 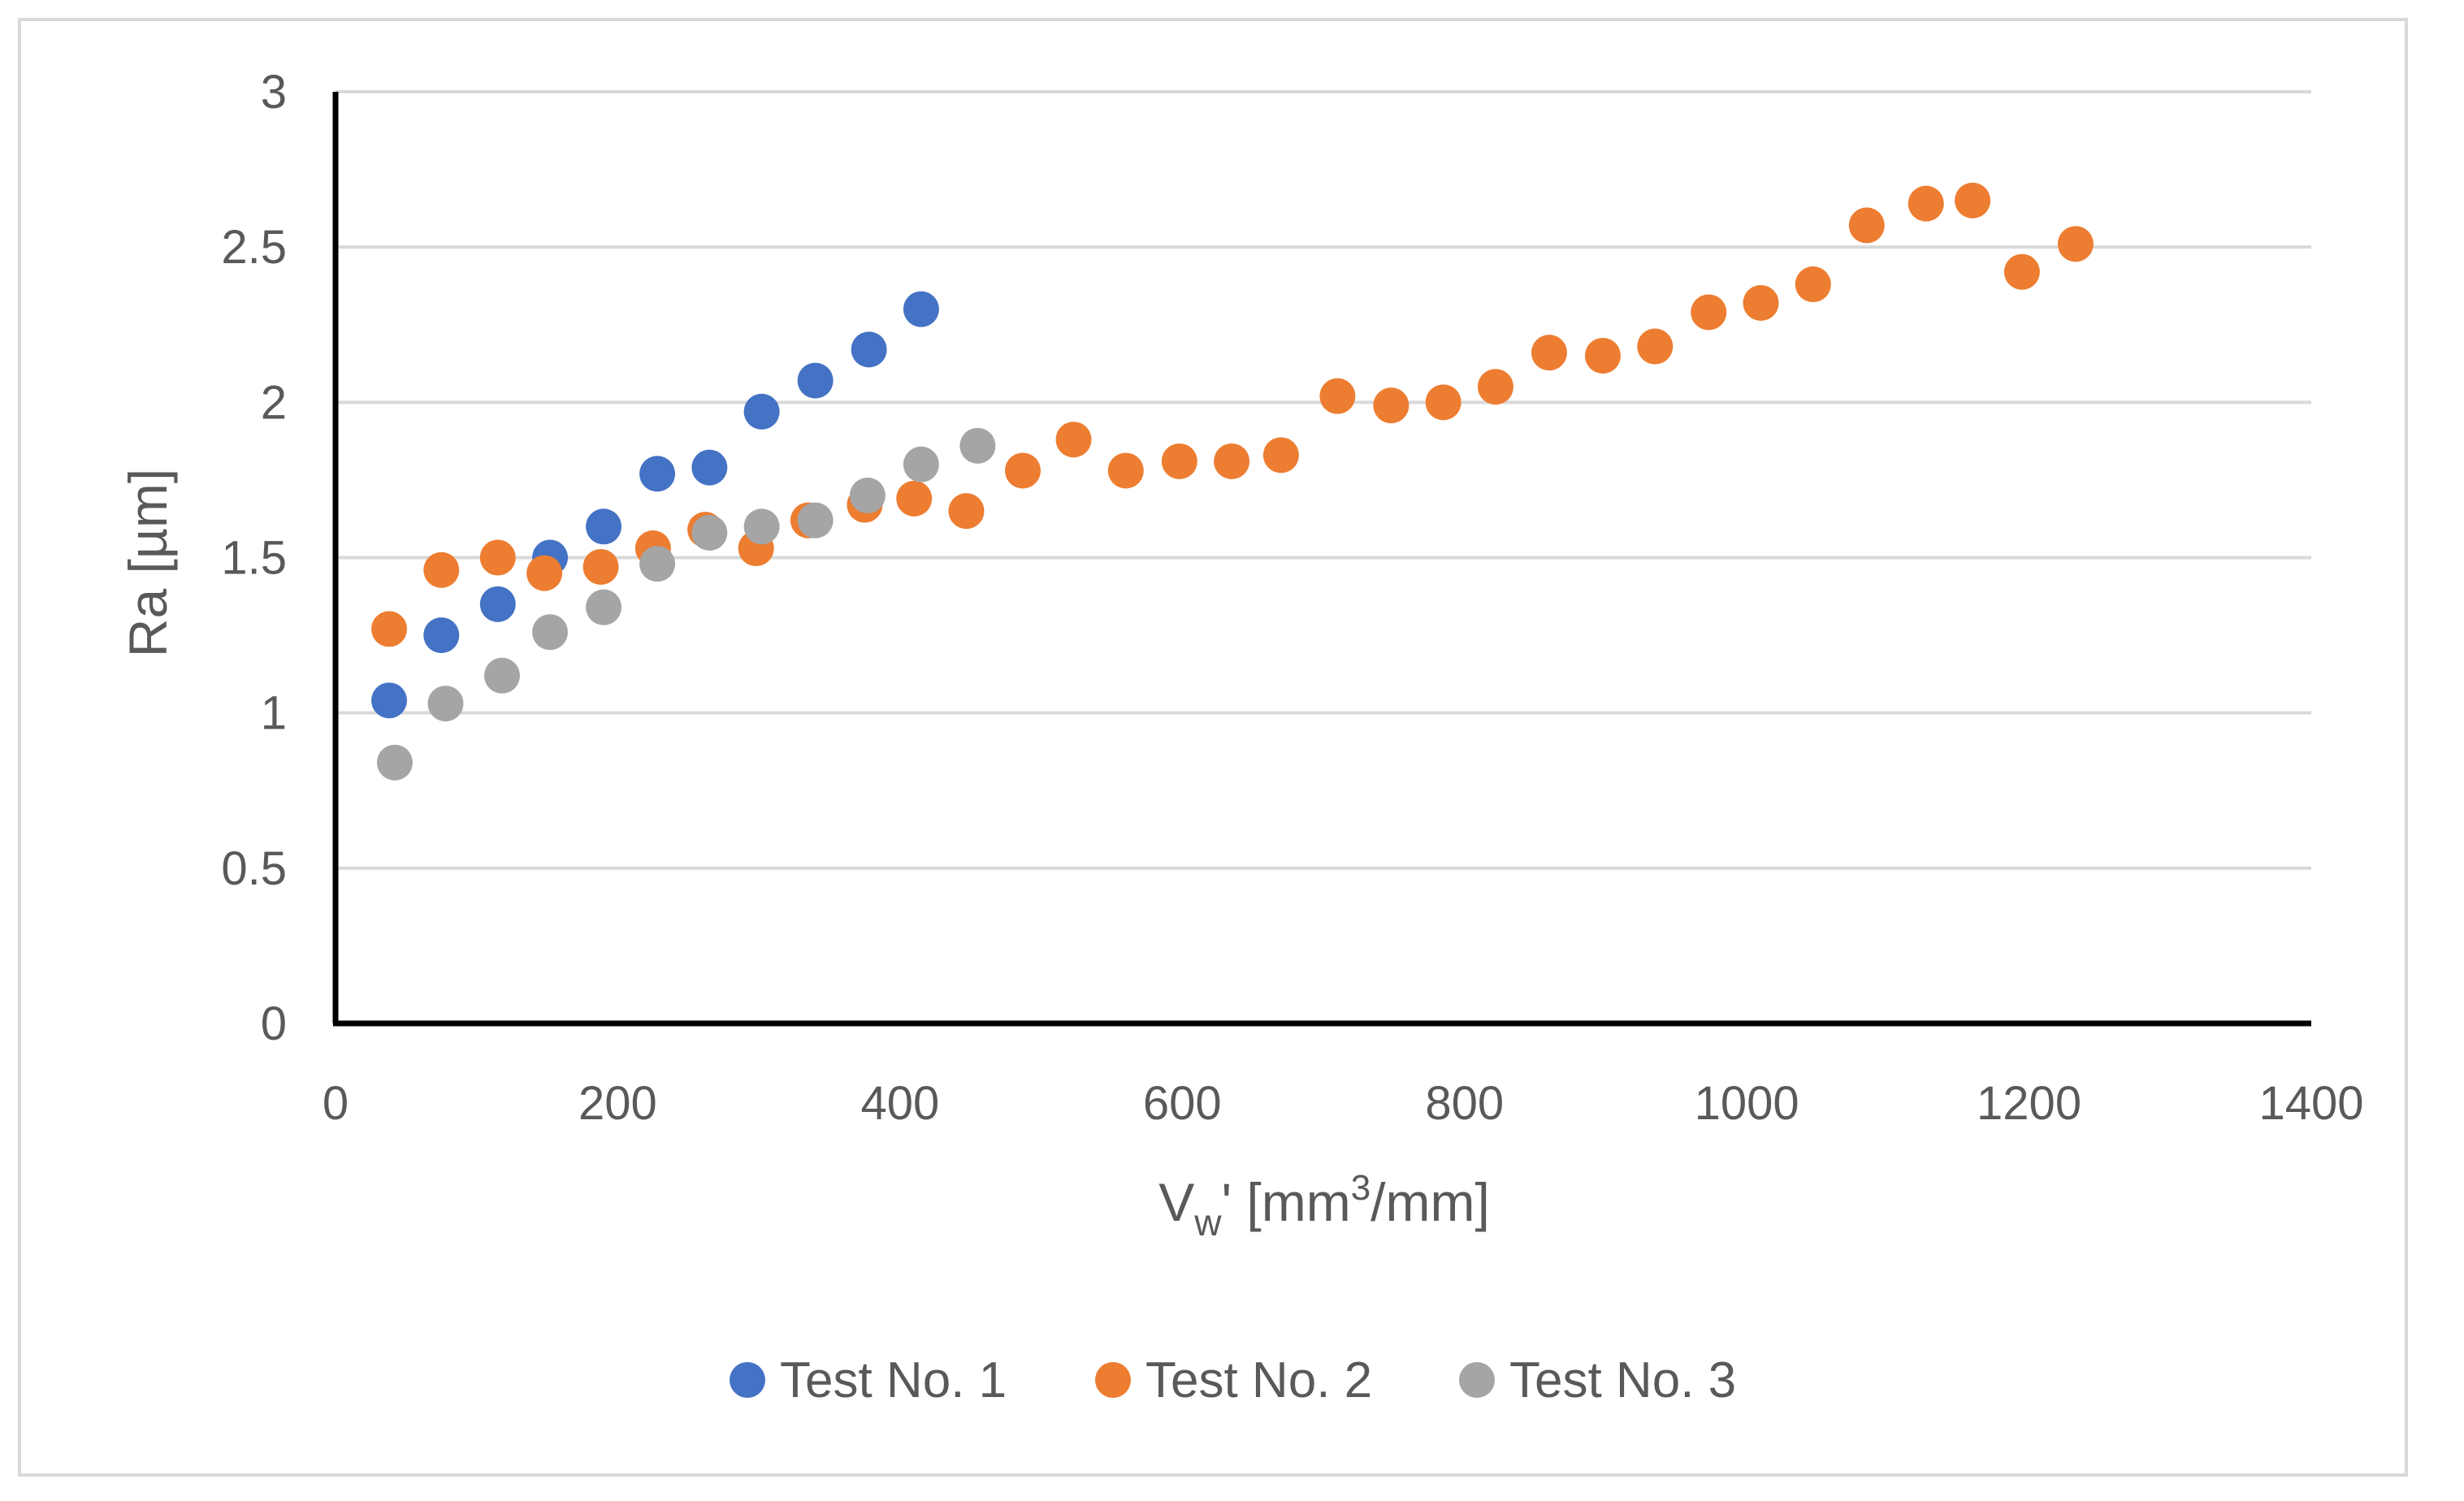 I want to click on y-tick-label: 2.5, so click(x=254, y=247).